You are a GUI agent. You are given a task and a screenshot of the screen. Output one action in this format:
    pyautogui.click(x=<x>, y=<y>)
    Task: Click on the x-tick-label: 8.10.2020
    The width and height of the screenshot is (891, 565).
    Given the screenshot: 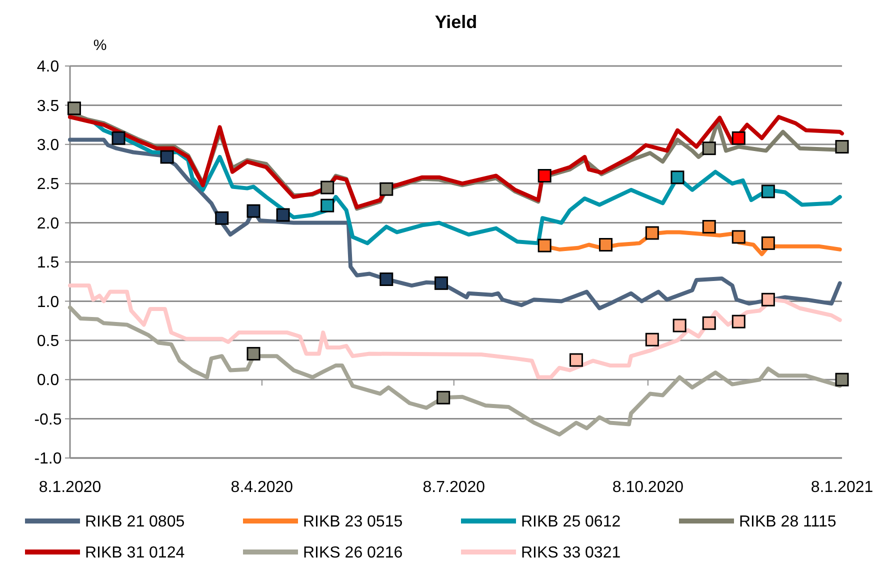 What is the action you would take?
    pyautogui.click(x=648, y=487)
    